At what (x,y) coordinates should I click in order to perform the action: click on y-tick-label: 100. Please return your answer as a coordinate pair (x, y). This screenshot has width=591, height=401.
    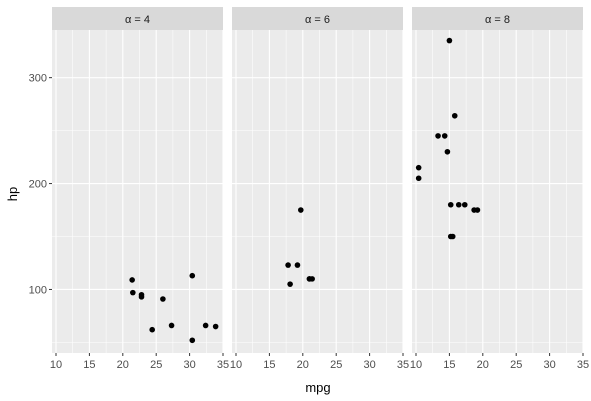
    Looking at the image, I should click on (38, 290).